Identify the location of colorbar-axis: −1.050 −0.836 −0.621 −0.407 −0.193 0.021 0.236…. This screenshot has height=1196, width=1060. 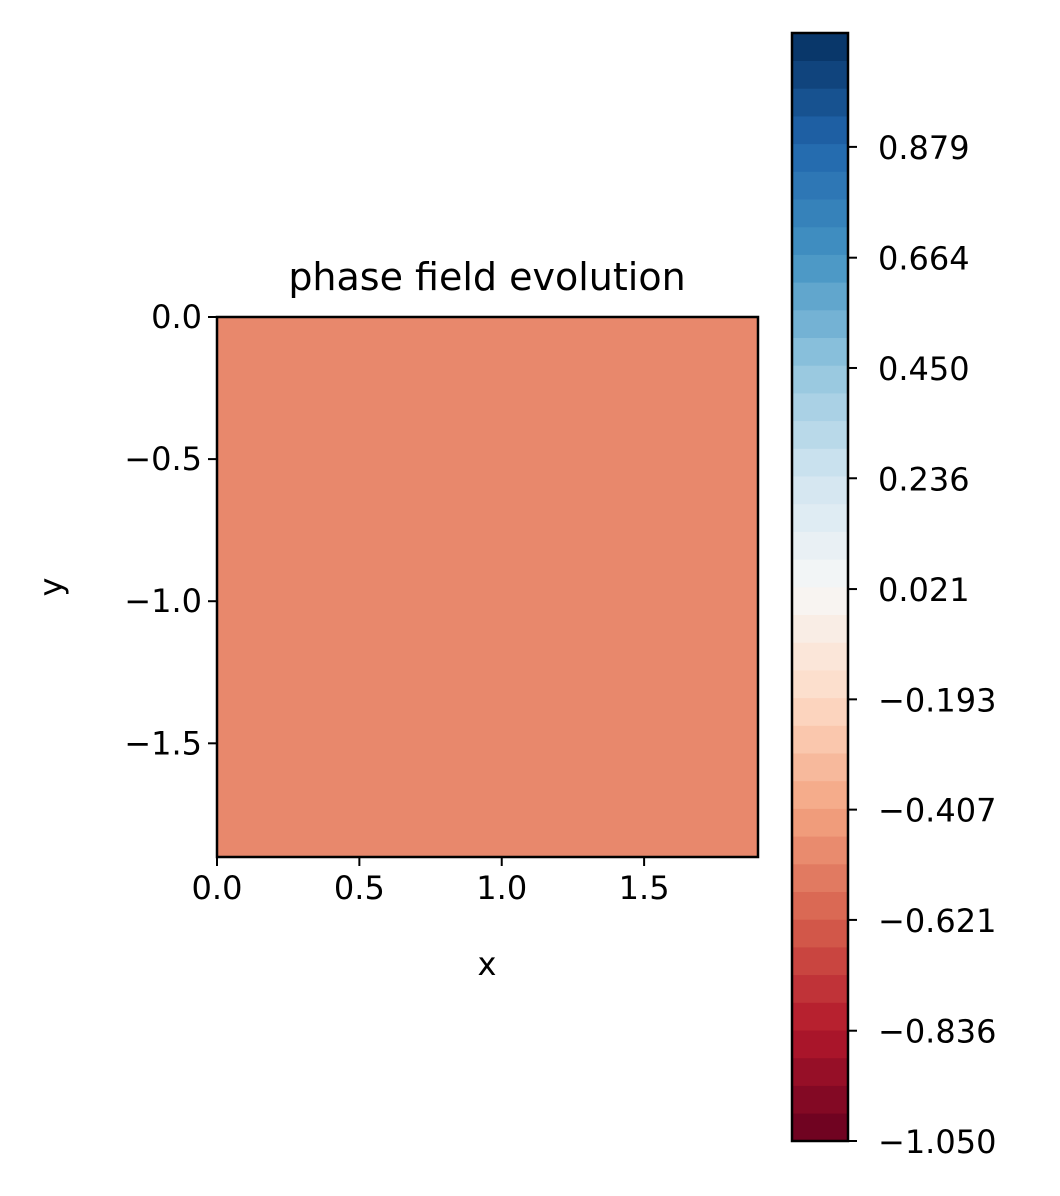
(922, 645).